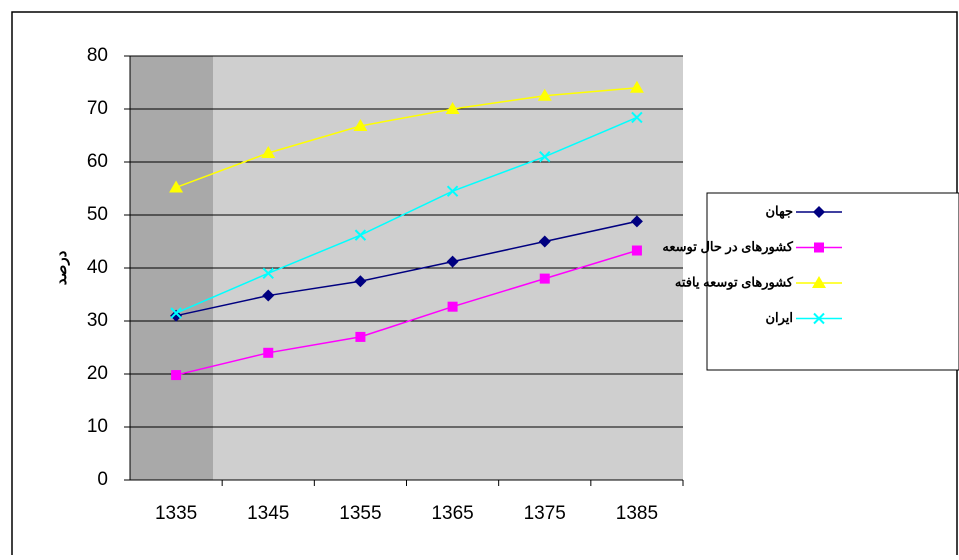  I want to click on y-tick-label: 70, so click(97, 108).